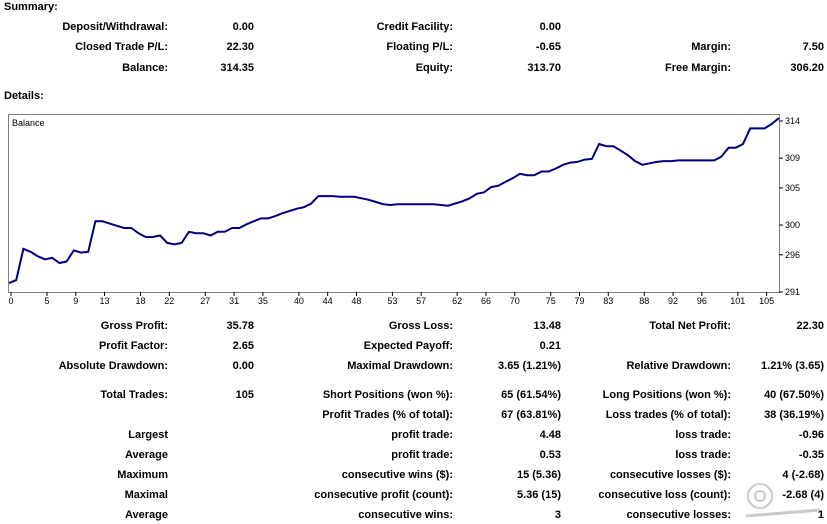  I want to click on deposit-value: 0.00, so click(243, 27).